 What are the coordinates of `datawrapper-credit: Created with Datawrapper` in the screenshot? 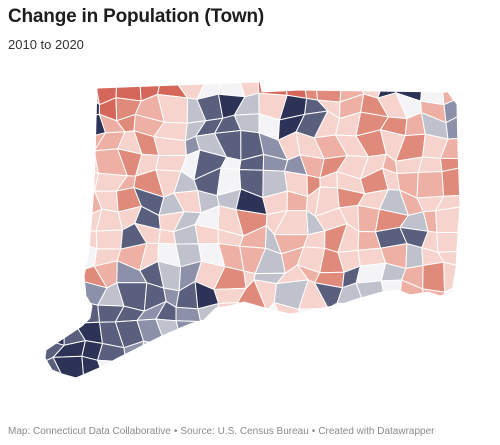 It's located at (376, 431).